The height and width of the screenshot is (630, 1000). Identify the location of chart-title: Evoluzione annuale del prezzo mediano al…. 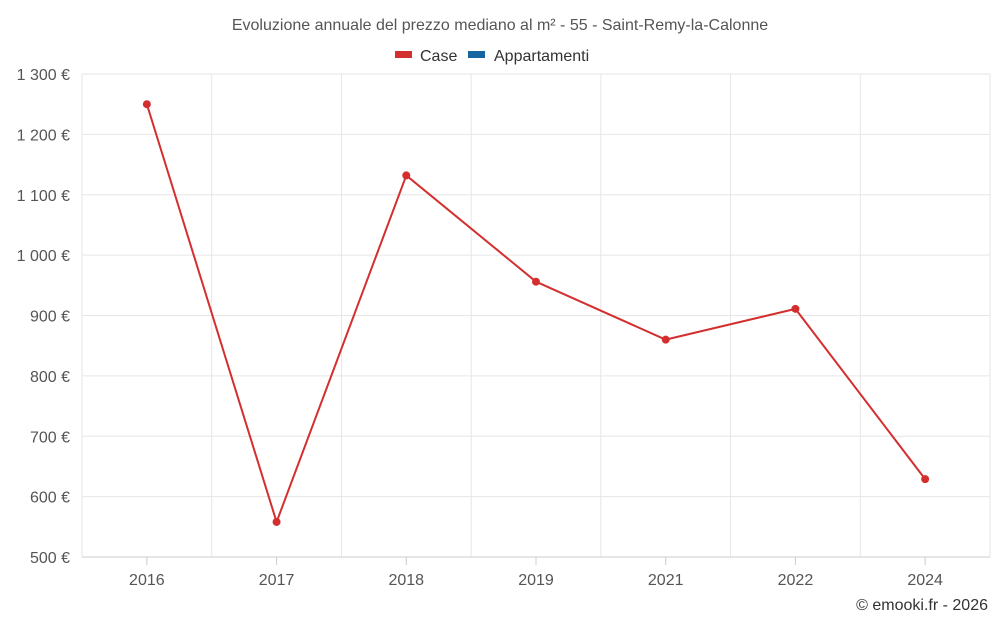
(500, 25).